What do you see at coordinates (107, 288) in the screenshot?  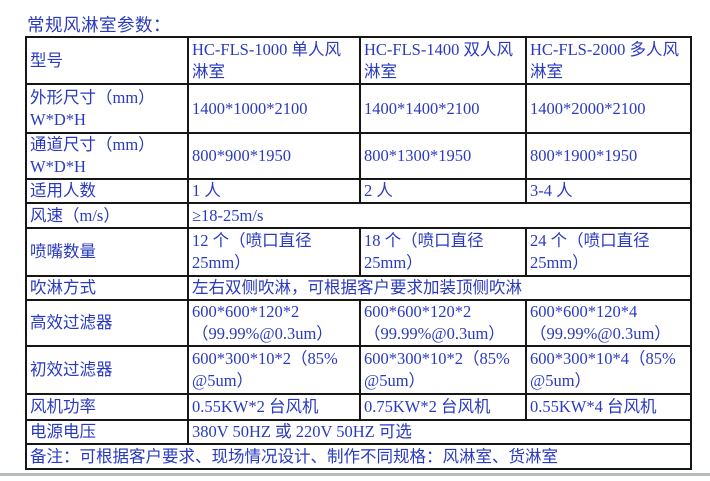 I see `row-blow-mode-label: 吹淋方式` at bounding box center [107, 288].